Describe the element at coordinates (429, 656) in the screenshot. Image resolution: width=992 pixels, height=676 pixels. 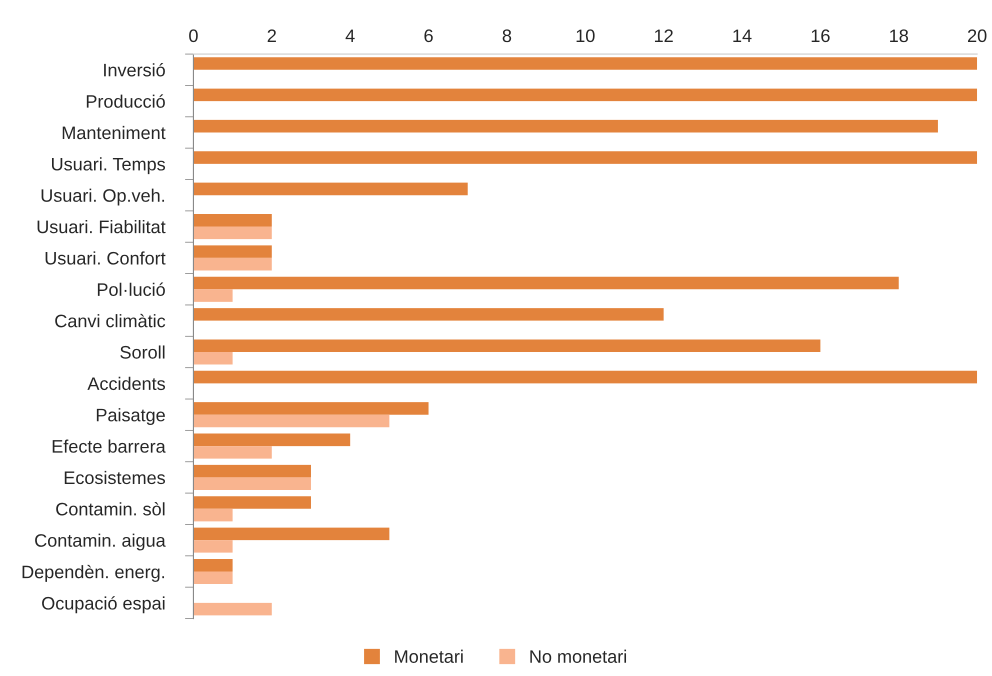
I see `legend-label: Monetari` at that location.